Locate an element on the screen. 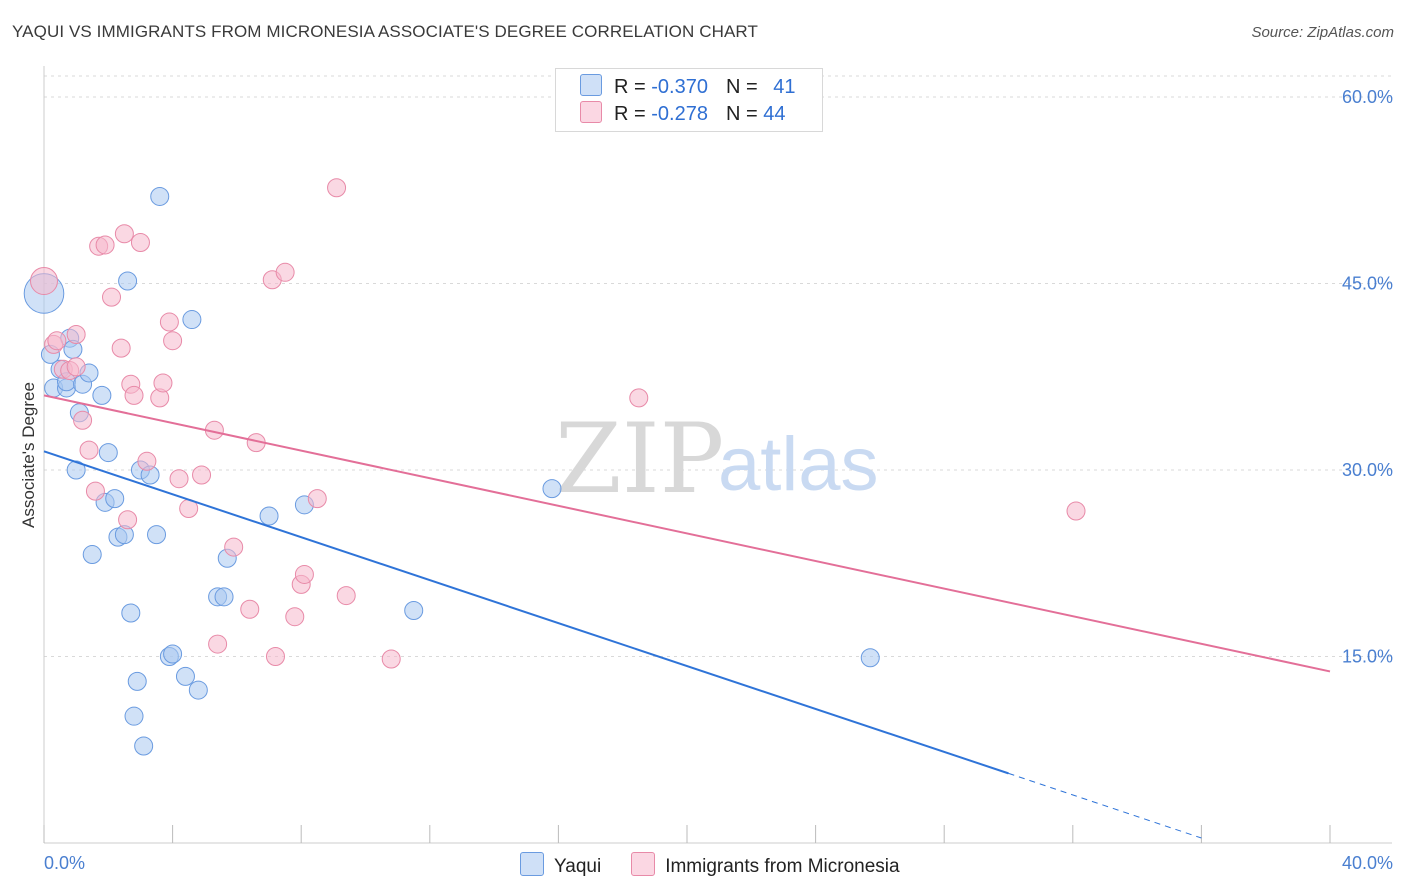 The image size is (1406, 892). bottom-legend-swatch-micronesia is located at coordinates (643, 864).